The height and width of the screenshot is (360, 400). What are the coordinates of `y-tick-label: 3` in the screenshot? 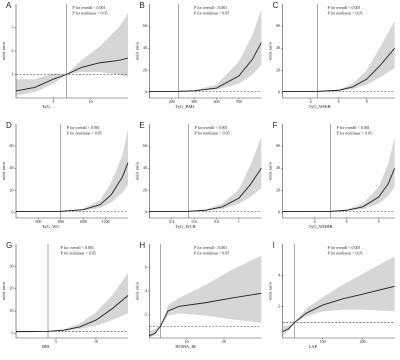 It's located at (13, 26).